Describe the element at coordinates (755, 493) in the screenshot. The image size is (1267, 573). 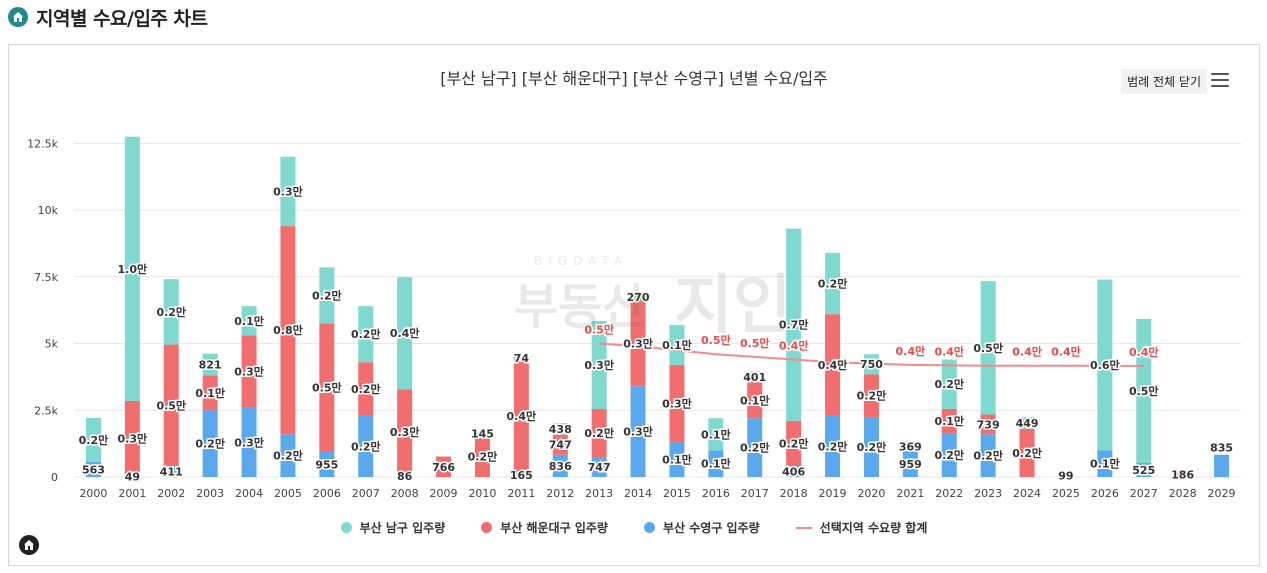
I see `x-tick-label: 2017` at that location.